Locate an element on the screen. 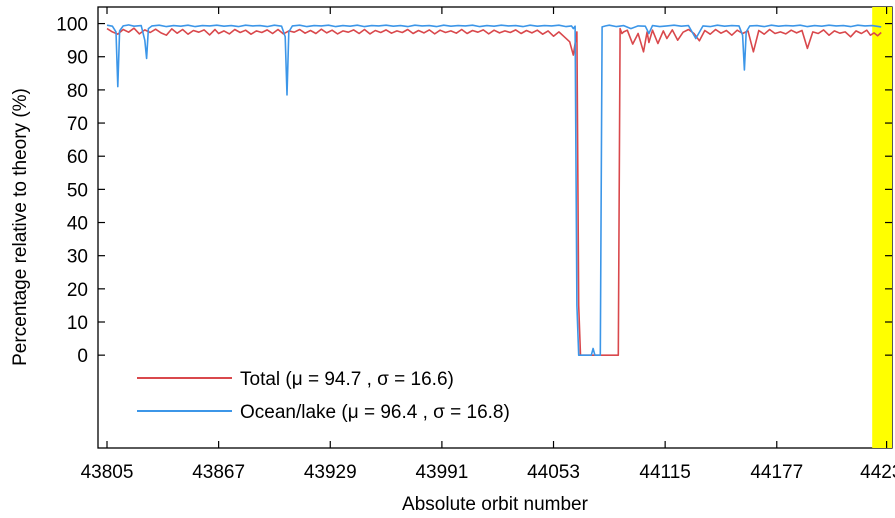 The height and width of the screenshot is (518, 895). x-tick-label: 44177 is located at coordinates (776, 472).